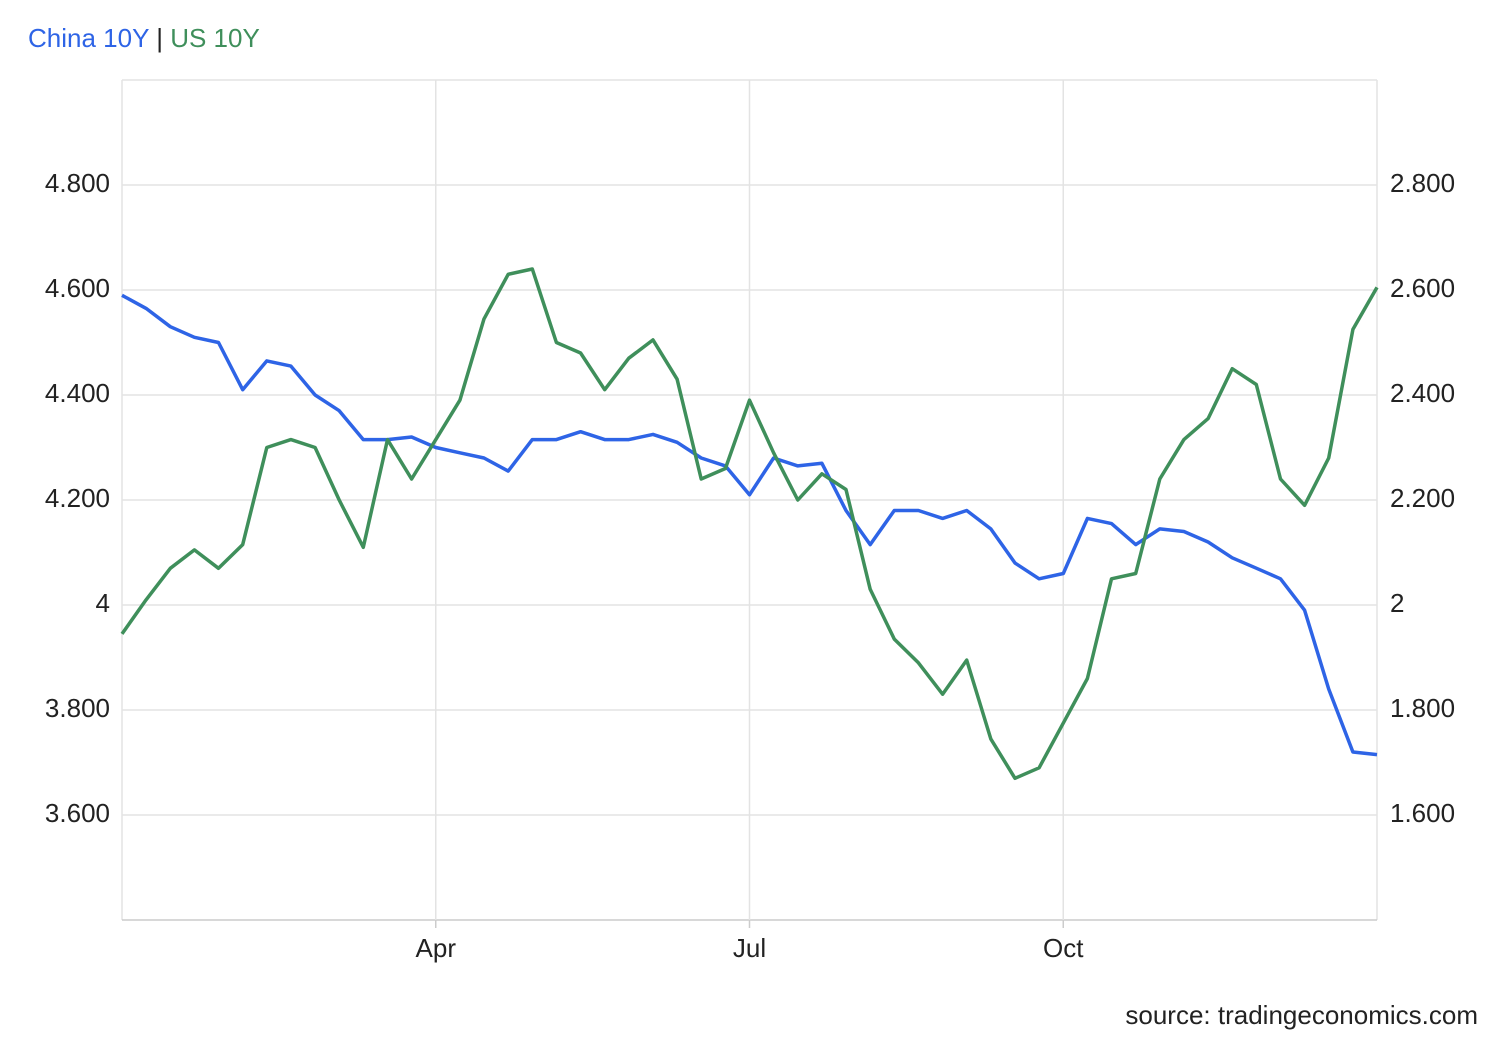  Describe the element at coordinates (77, 393) in the screenshot. I see `y-tick-label: 4.400` at that location.